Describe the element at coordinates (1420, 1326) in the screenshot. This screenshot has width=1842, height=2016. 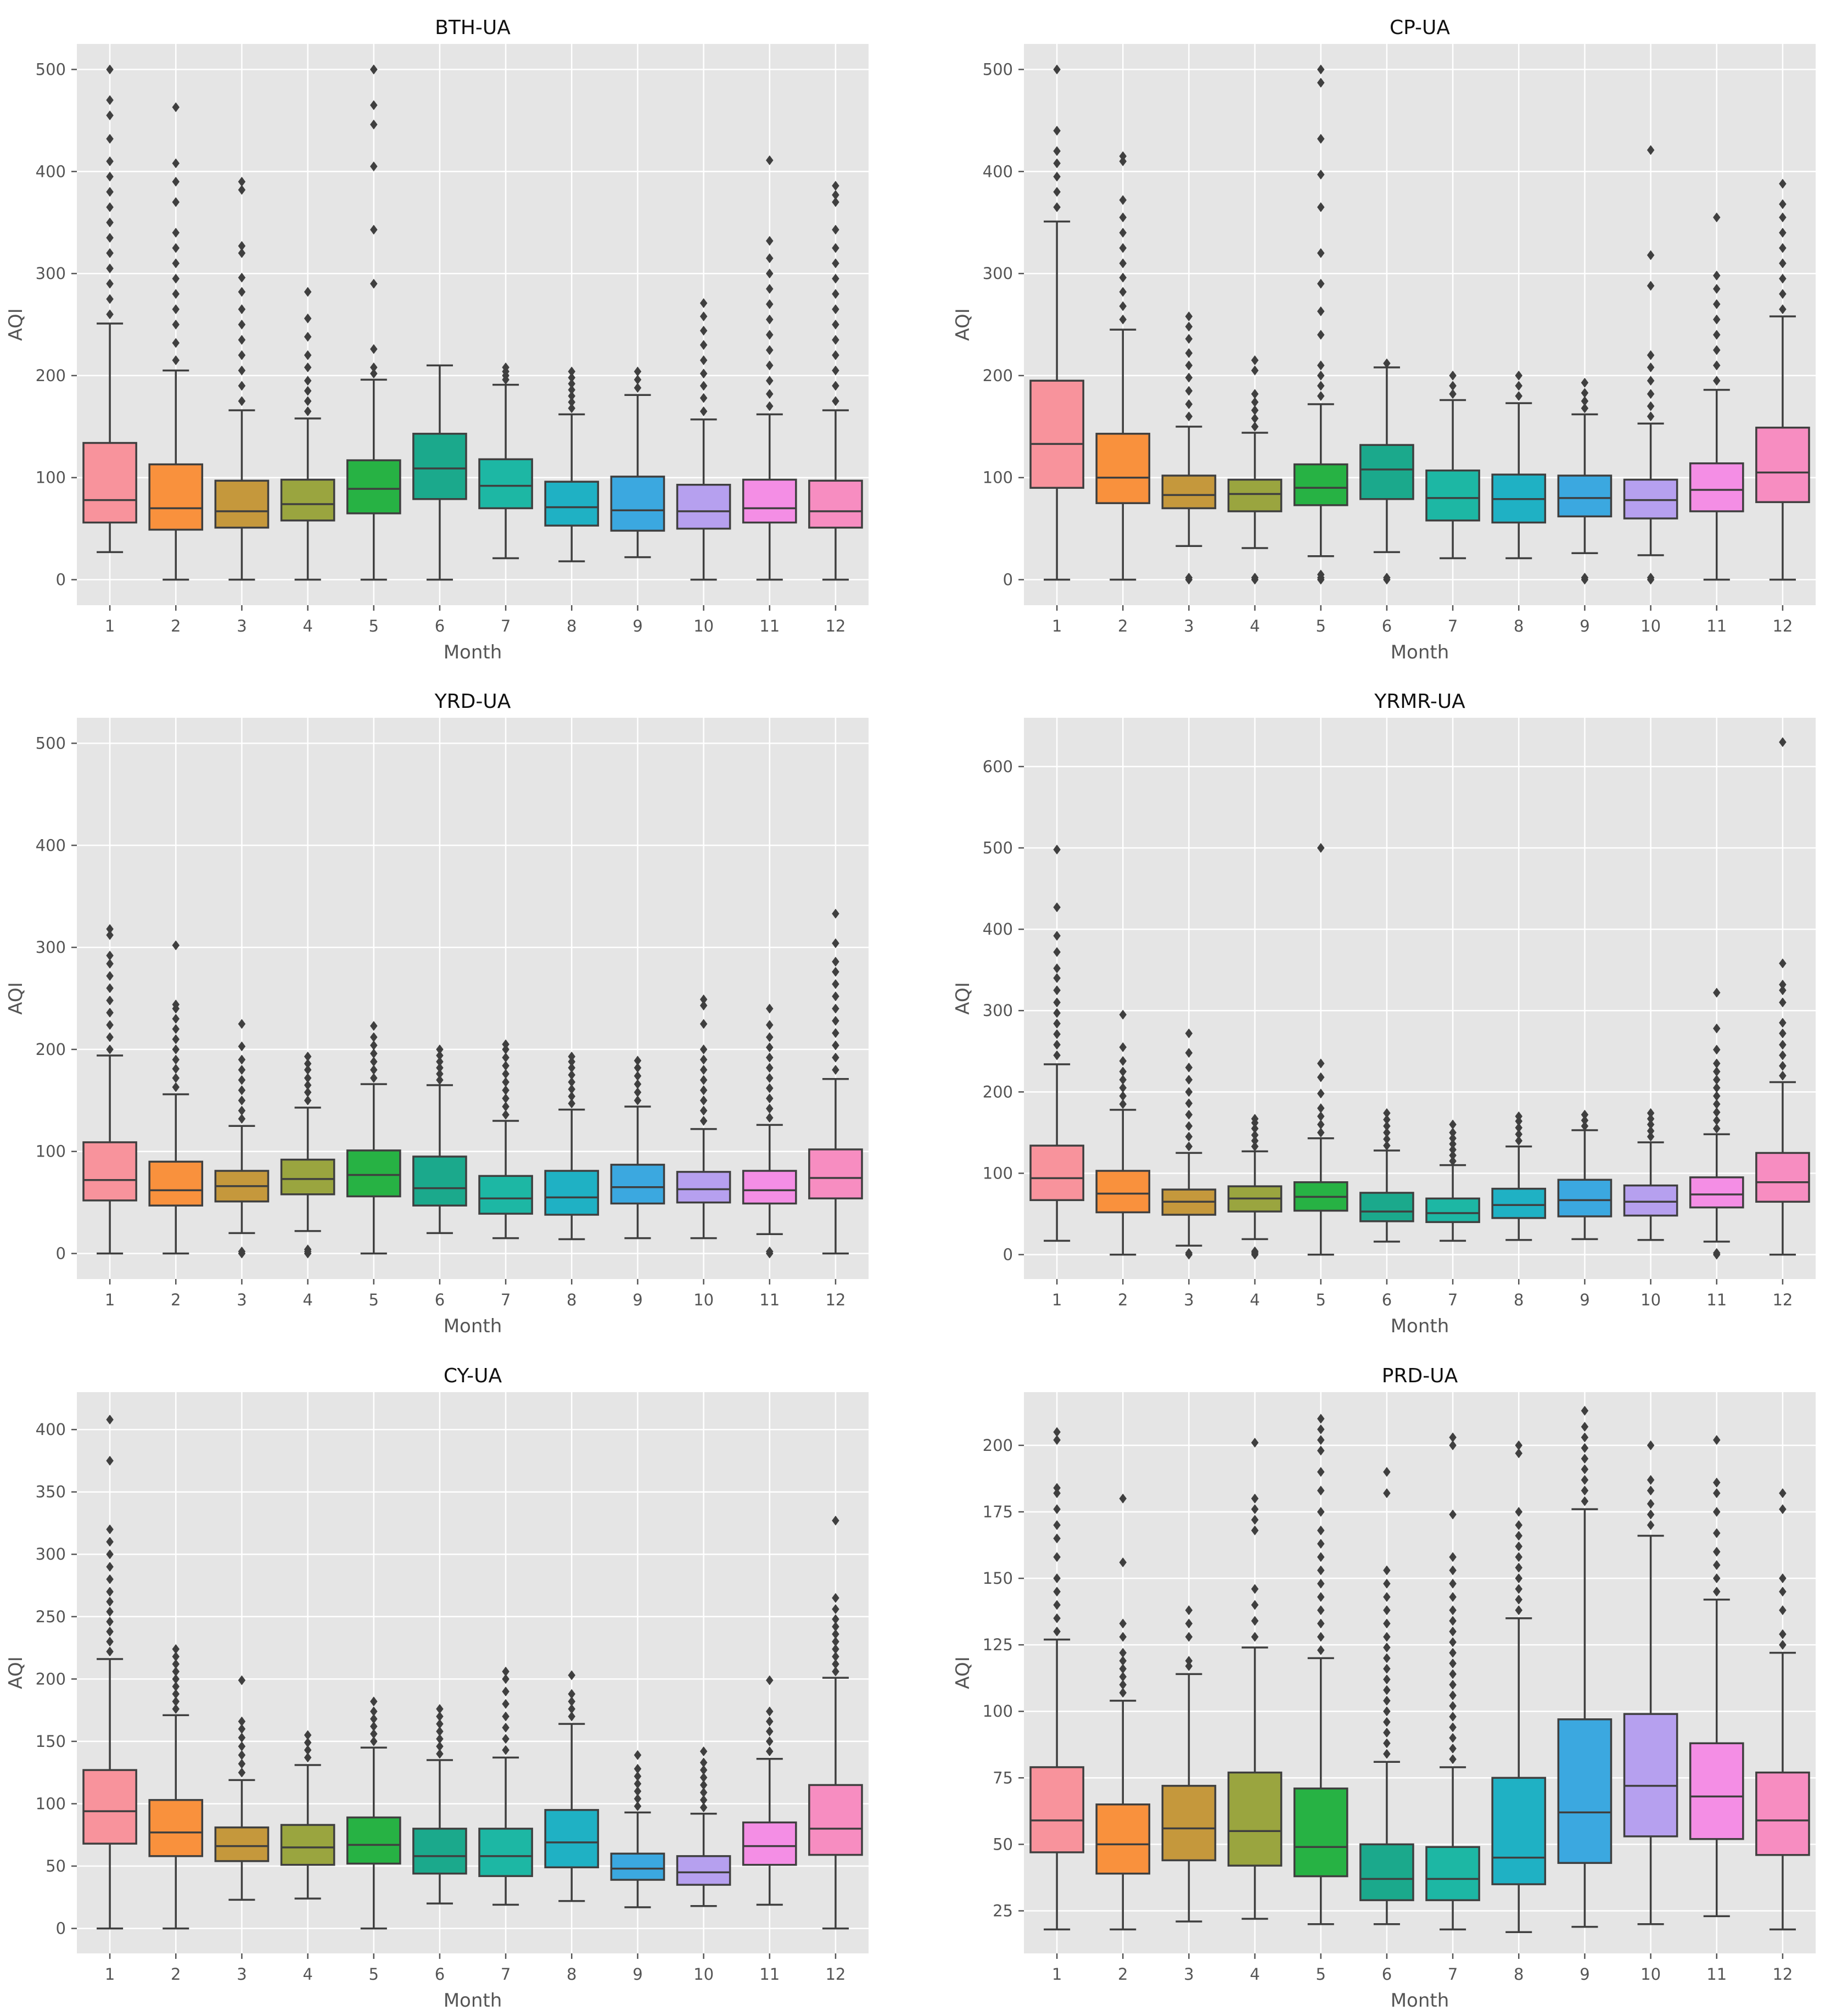
I see `x-axis-label: Month` at that location.